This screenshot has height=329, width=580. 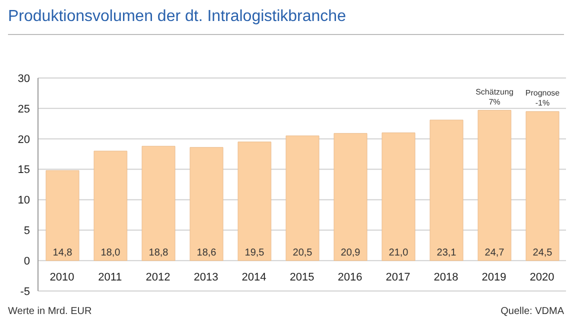 What do you see at coordinates (177, 17) in the screenshot?
I see `chart-title: Produktionsvolumen der dt. Intralogistikbranche` at bounding box center [177, 17].